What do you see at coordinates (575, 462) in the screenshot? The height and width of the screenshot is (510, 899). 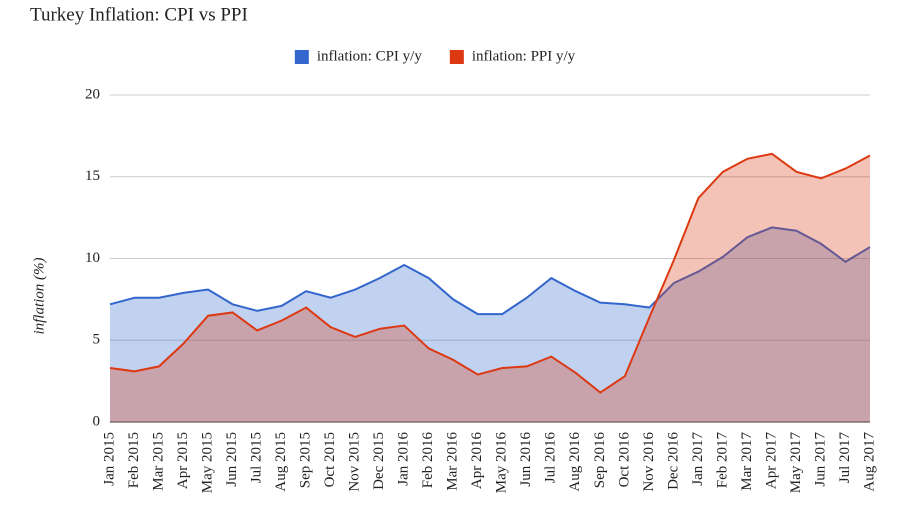 I see `x-tick-label: Aug 2016` at bounding box center [575, 462].